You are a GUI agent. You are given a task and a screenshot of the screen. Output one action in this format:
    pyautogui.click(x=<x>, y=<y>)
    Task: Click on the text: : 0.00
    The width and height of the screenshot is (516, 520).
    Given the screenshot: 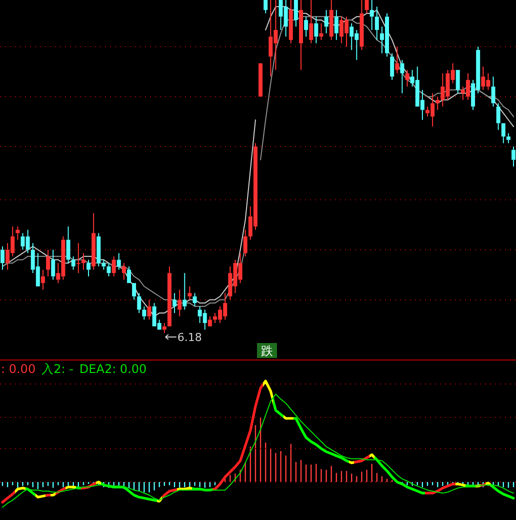 What is the action you would take?
    pyautogui.click(x=18, y=369)
    